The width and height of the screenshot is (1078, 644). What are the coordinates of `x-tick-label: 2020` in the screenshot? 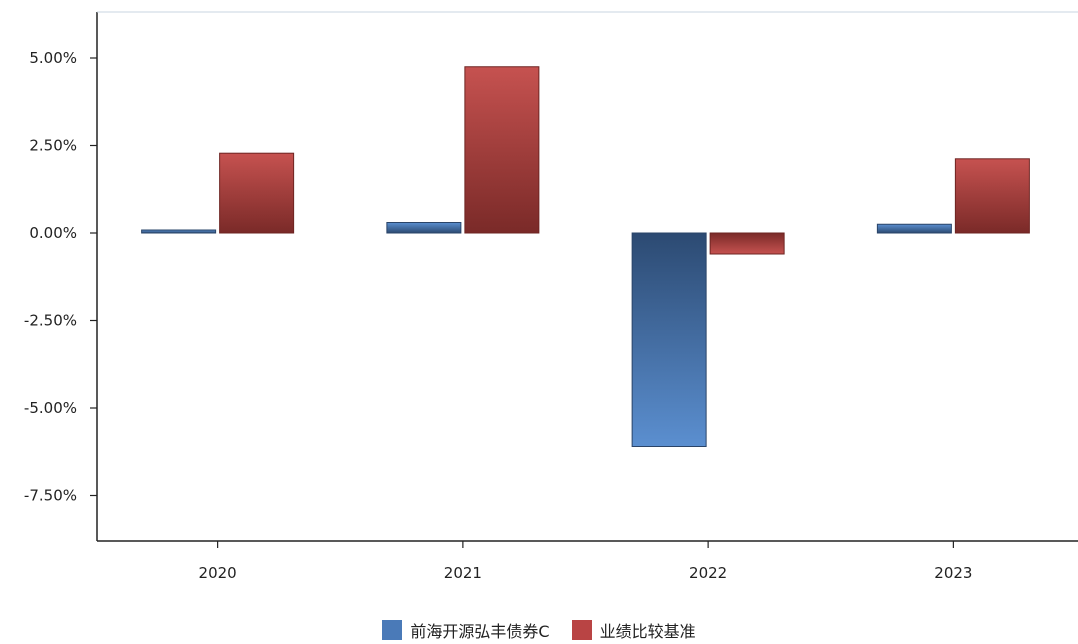 It's located at (218, 573).